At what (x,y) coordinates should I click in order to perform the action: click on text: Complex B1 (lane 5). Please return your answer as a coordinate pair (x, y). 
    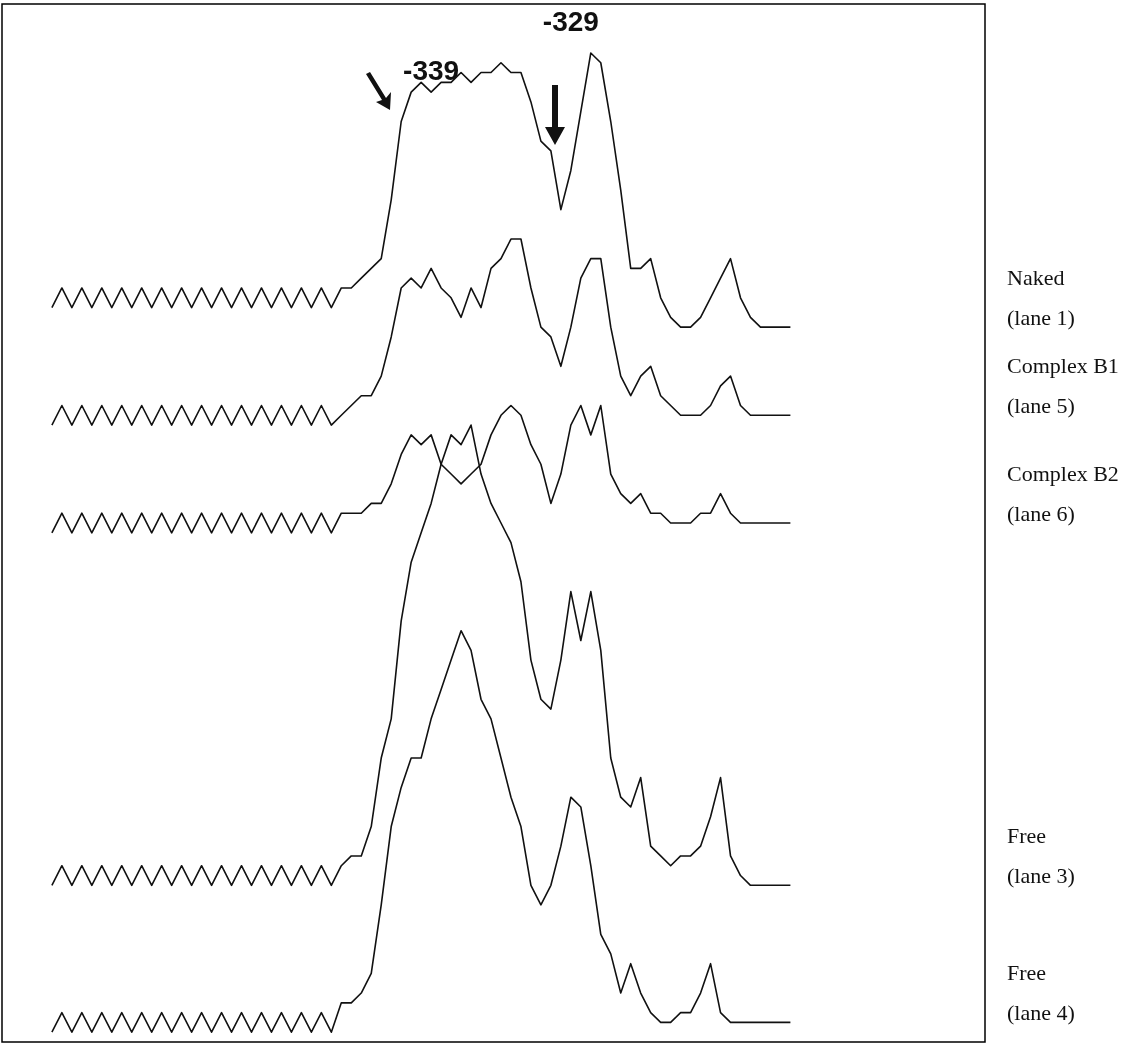
    Looking at the image, I should click on (1063, 386).